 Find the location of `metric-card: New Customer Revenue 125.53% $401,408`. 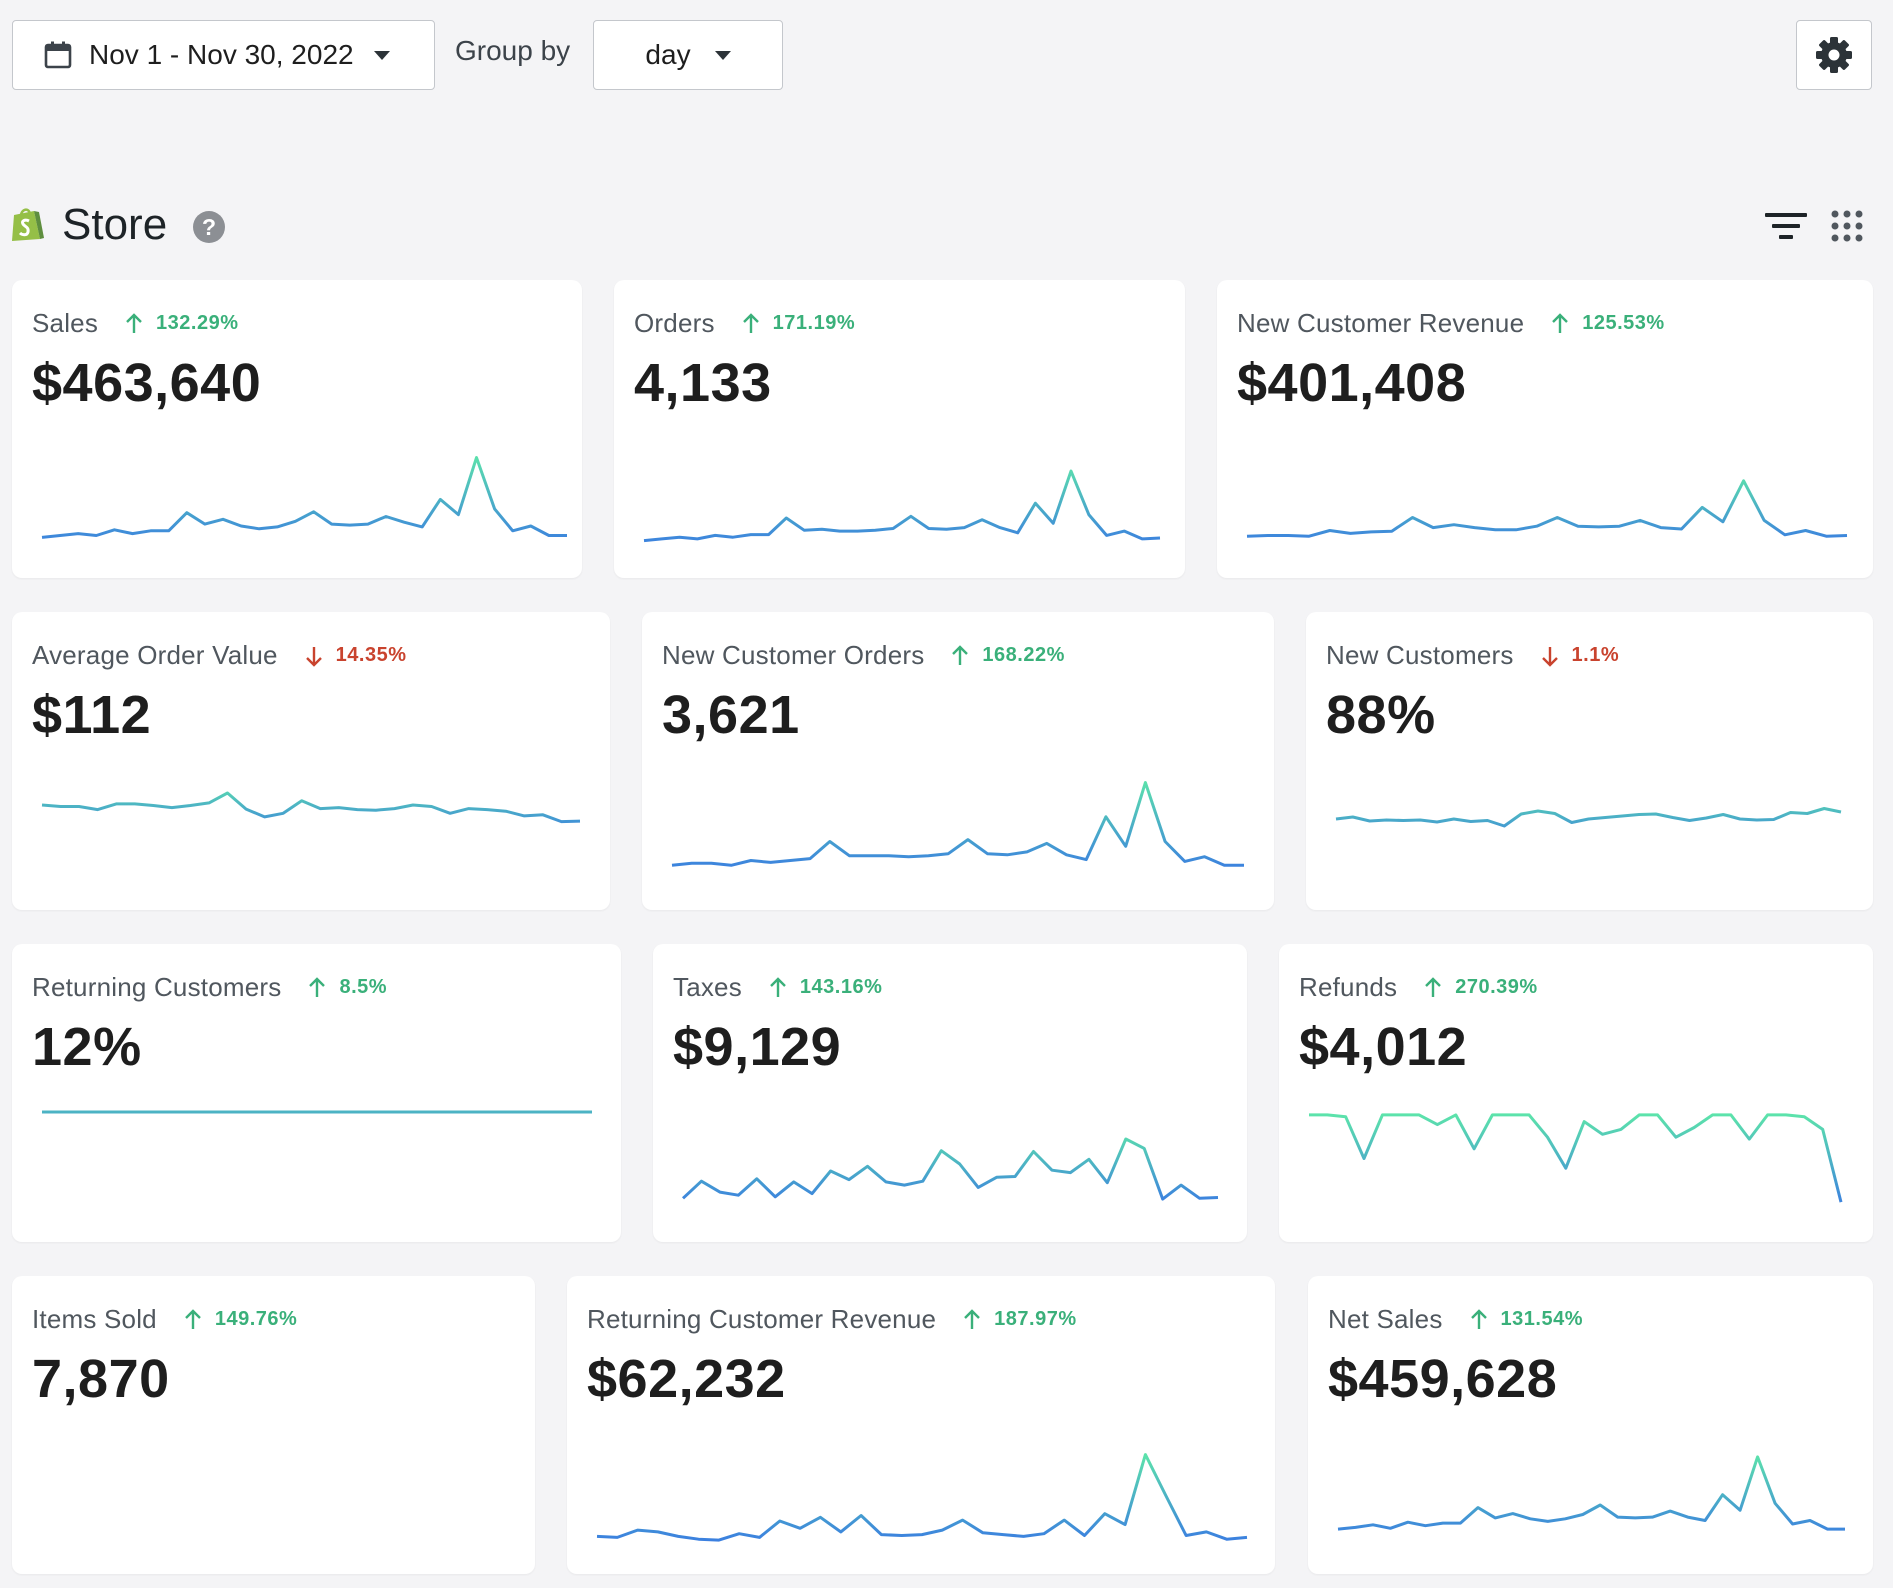

metric-card: New Customer Revenue 125.53% $401,408 is located at coordinates (1545, 429).